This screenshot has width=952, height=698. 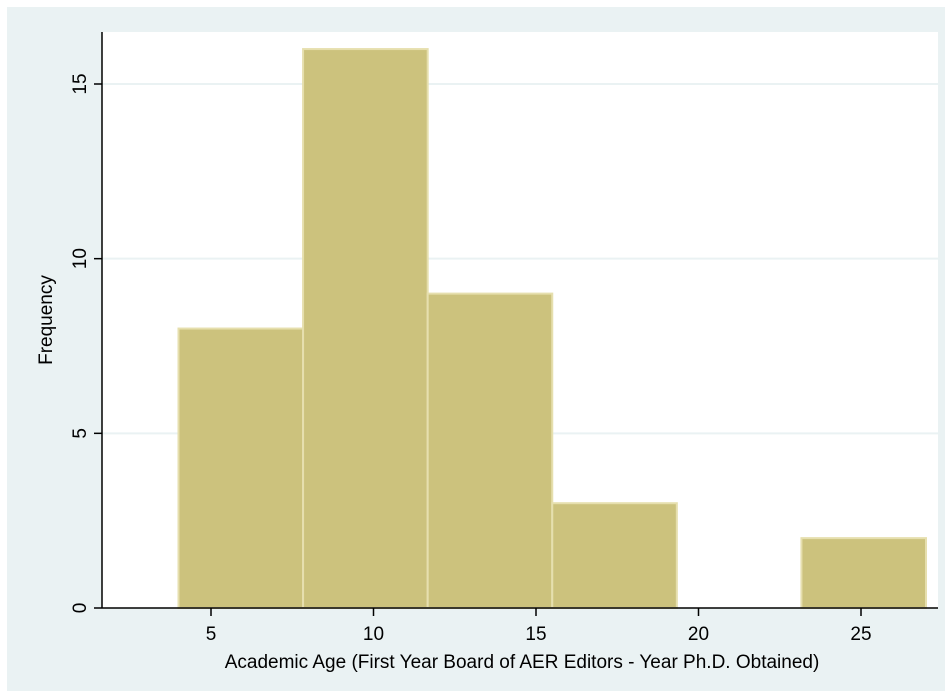 I want to click on y-tick-label-0: 0, so click(x=80, y=608).